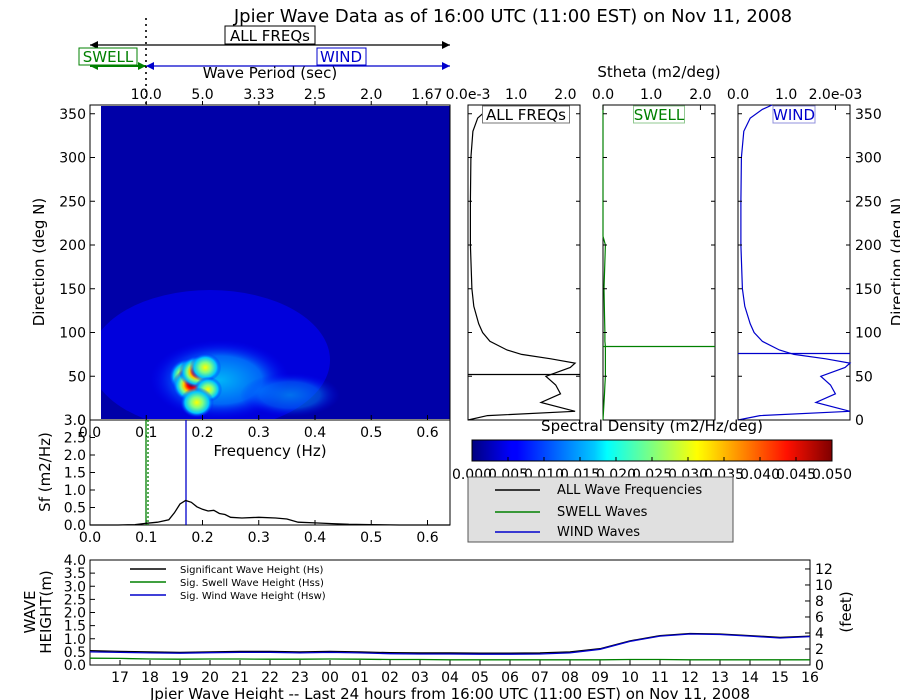 The image size is (900, 700). Describe the element at coordinates (259, 433) in the screenshot. I see `heatmap-xtick-label: 0.3` at that location.